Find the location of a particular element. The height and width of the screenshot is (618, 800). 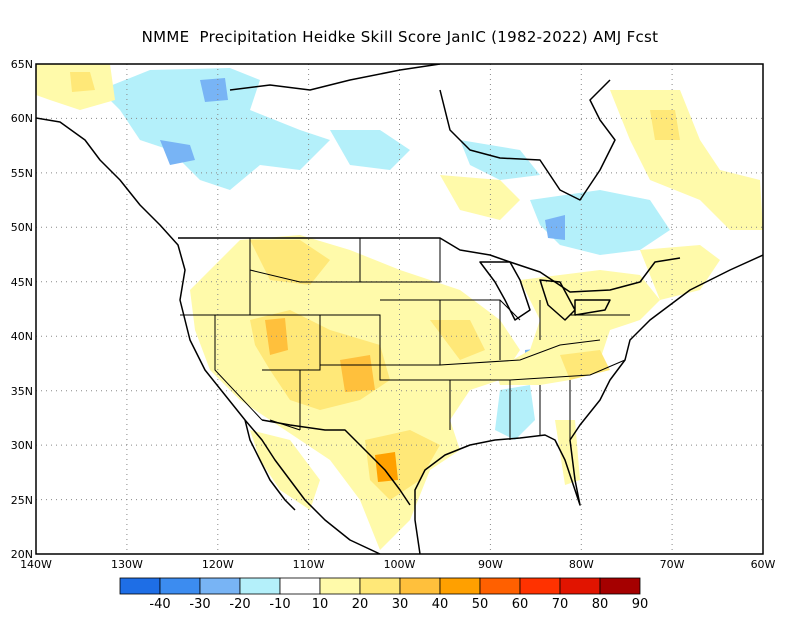

lat-label: 35N is located at coordinates (22, 391).